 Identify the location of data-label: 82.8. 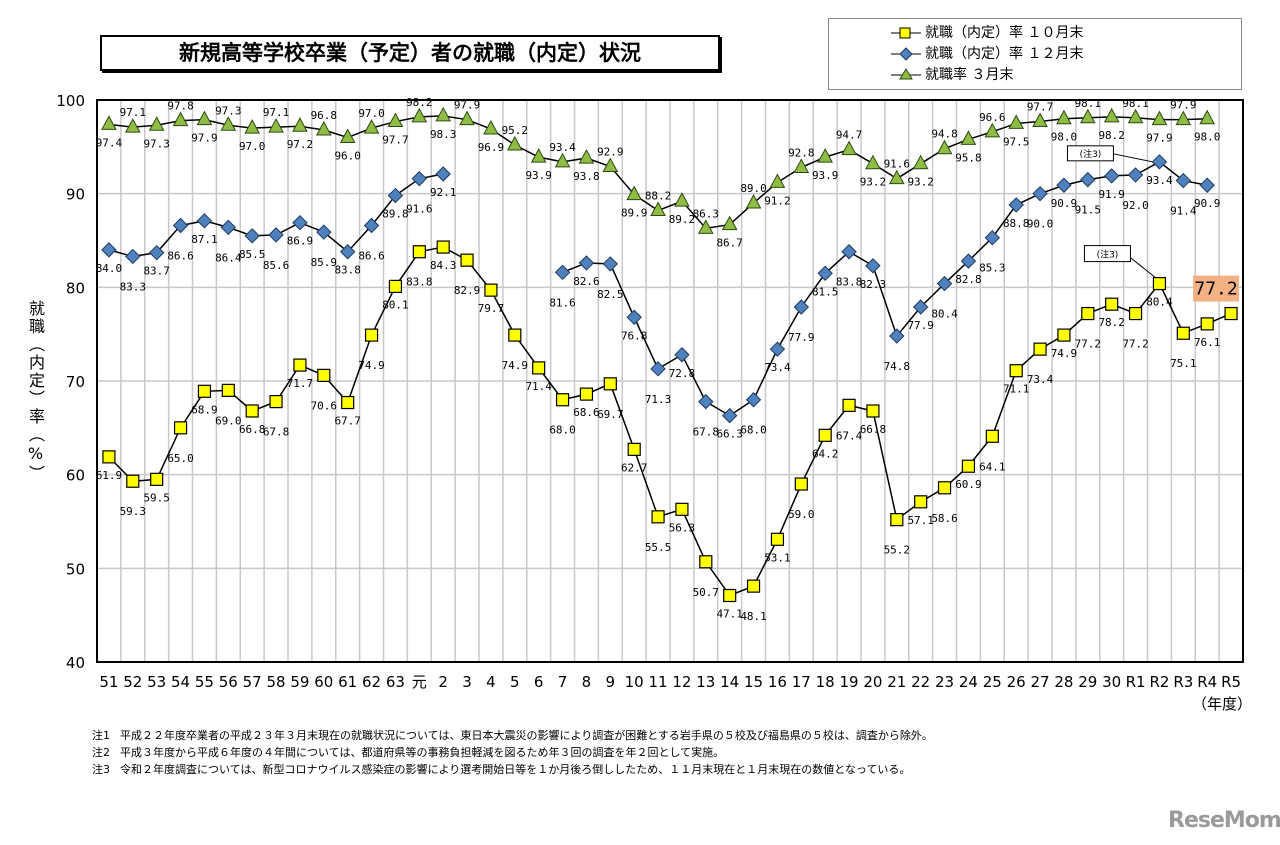
(968, 279).